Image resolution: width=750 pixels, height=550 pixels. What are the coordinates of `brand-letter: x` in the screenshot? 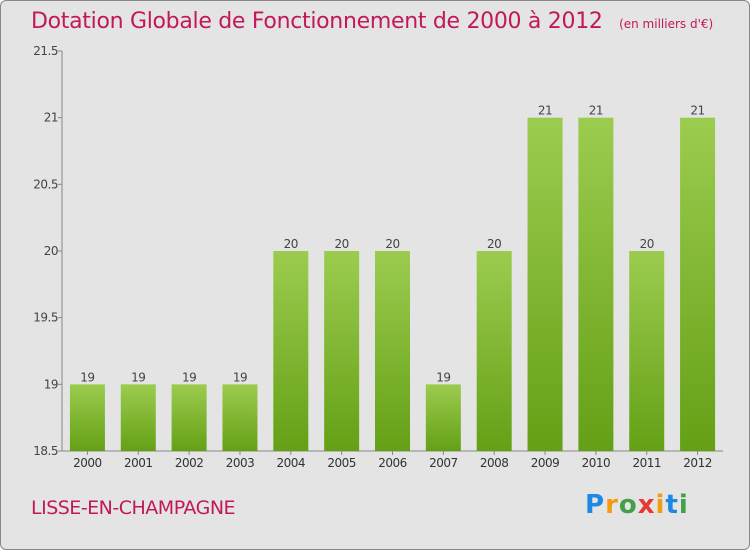 It's located at (646, 505).